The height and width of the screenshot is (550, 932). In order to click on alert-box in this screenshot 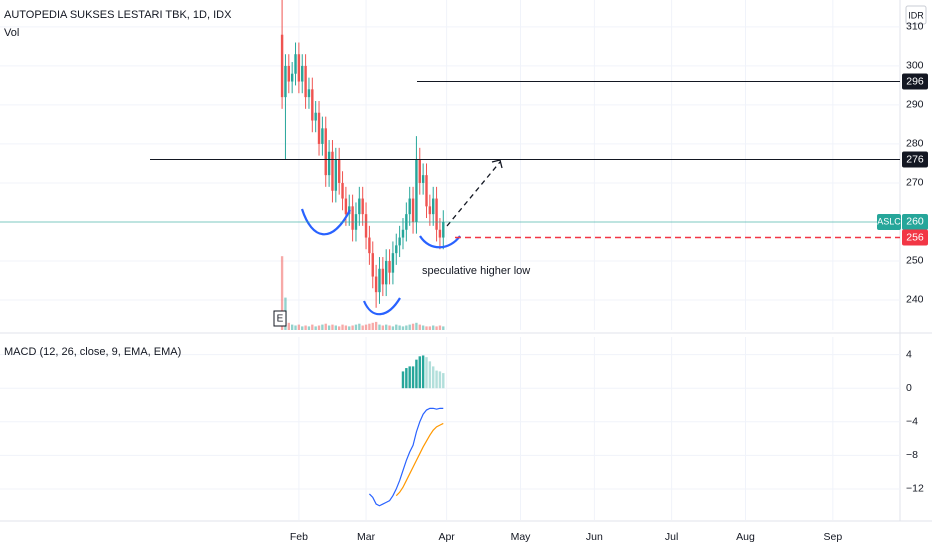, I will do `click(915, 237)`.